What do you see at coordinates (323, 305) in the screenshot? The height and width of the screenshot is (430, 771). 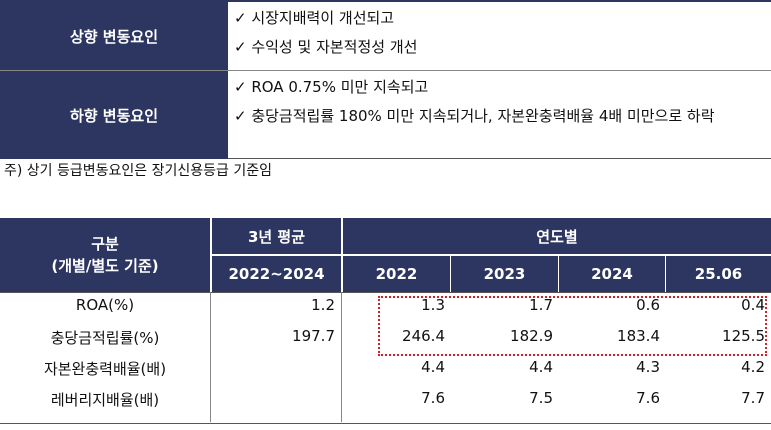 I see `avg-value: 1.2` at bounding box center [323, 305].